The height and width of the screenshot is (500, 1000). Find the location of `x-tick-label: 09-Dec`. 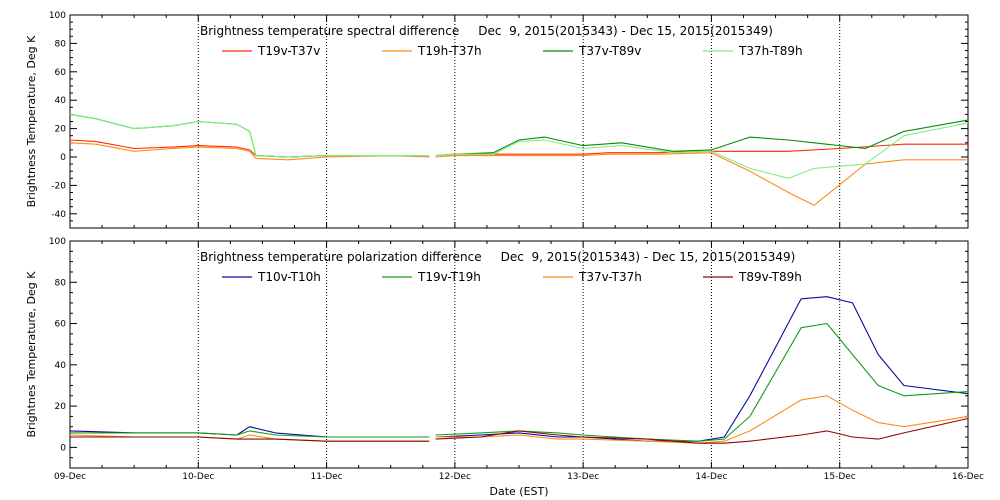

x-tick-label: 09-Dec is located at coordinates (70, 477).